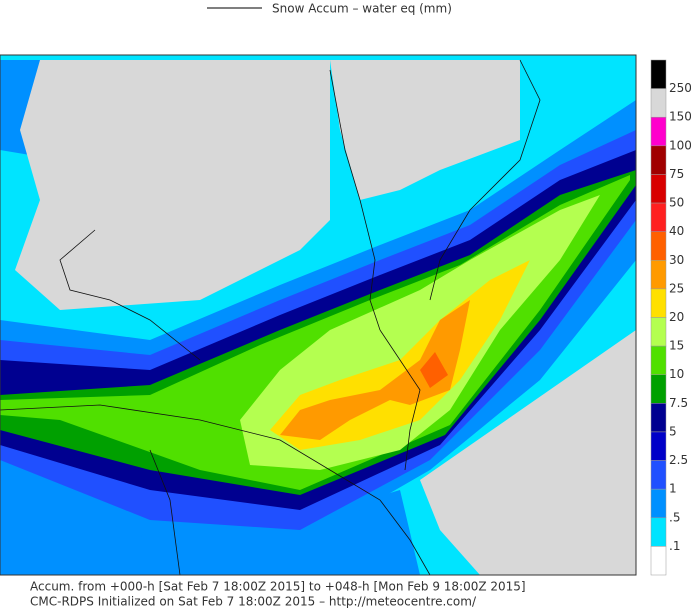 The width and height of the screenshot is (691, 610). What do you see at coordinates (680, 117) in the screenshot?
I see `colorbar-label: 150` at bounding box center [680, 117].